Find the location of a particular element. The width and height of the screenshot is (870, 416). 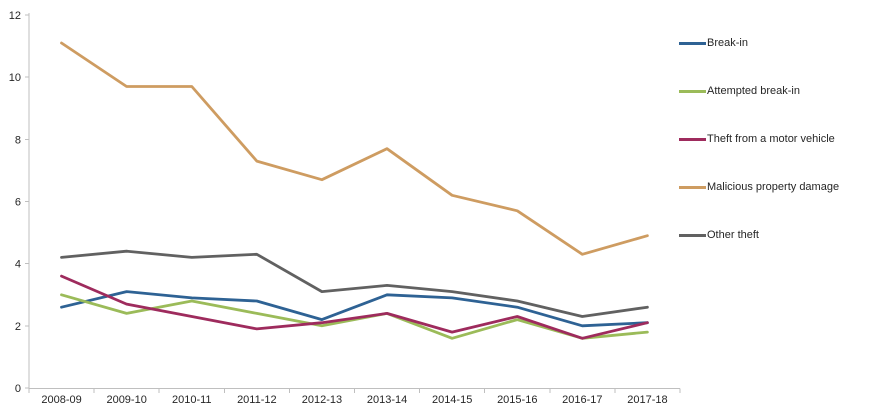

series-line-other-theft is located at coordinates (354, 283).